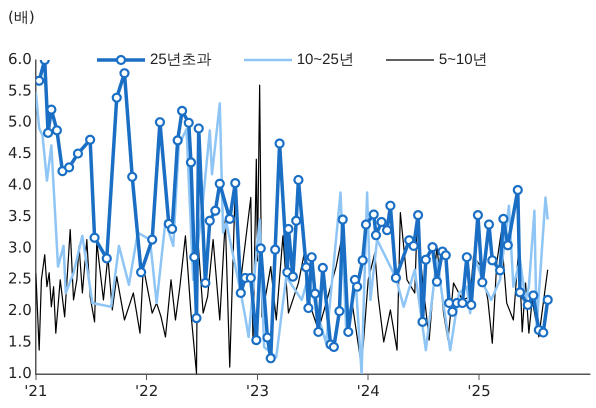 Image resolution: width=596 pixels, height=408 pixels. Describe the element at coordinates (20, 184) in the screenshot. I see `y-tick-label: 4.0` at that location.